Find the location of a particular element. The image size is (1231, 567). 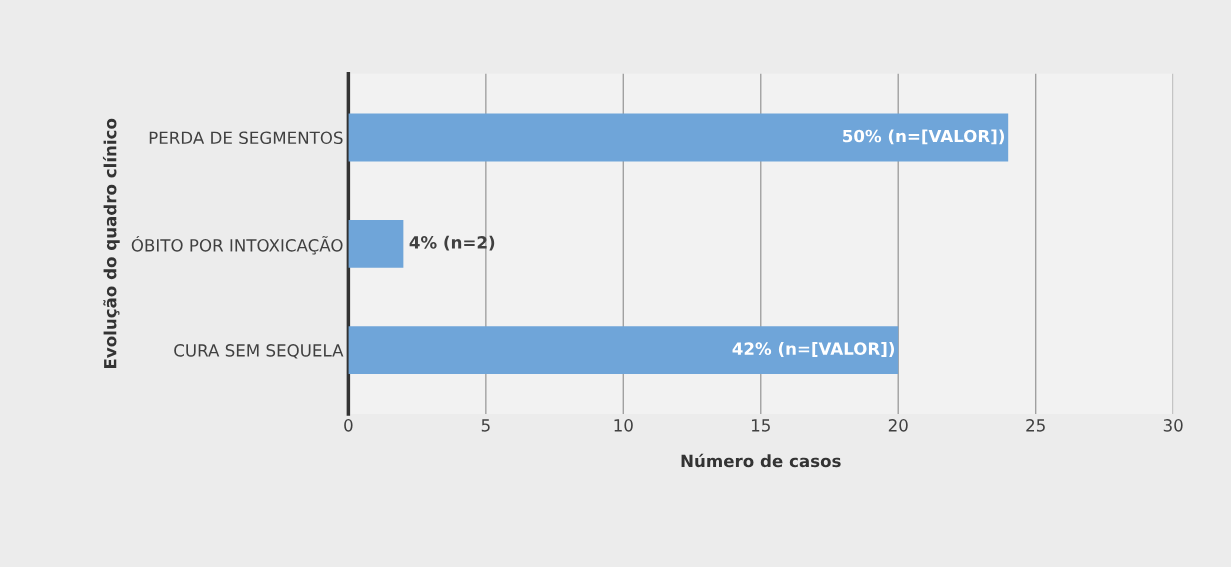

y-tick-label: PERDA DE SEGMENTOS is located at coordinates (246, 138).